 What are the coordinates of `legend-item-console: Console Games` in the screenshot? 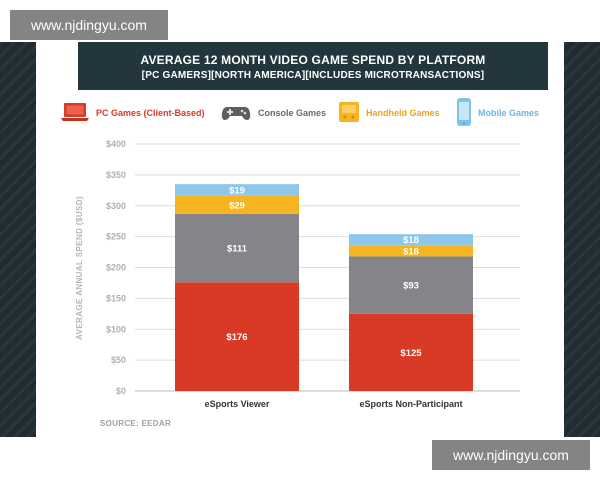 It's located at (273, 113).